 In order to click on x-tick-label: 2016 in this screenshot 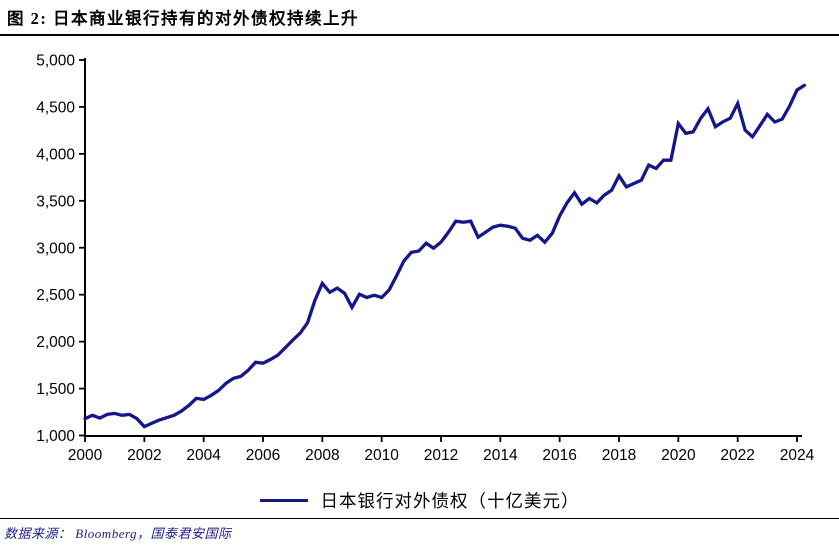, I will do `click(559, 455)`.